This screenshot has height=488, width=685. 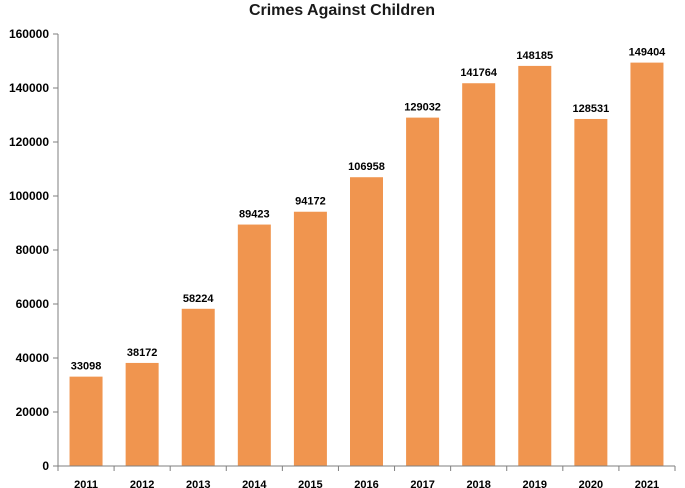 What do you see at coordinates (422, 108) in the screenshot?
I see `data-label-2017: 129032` at bounding box center [422, 108].